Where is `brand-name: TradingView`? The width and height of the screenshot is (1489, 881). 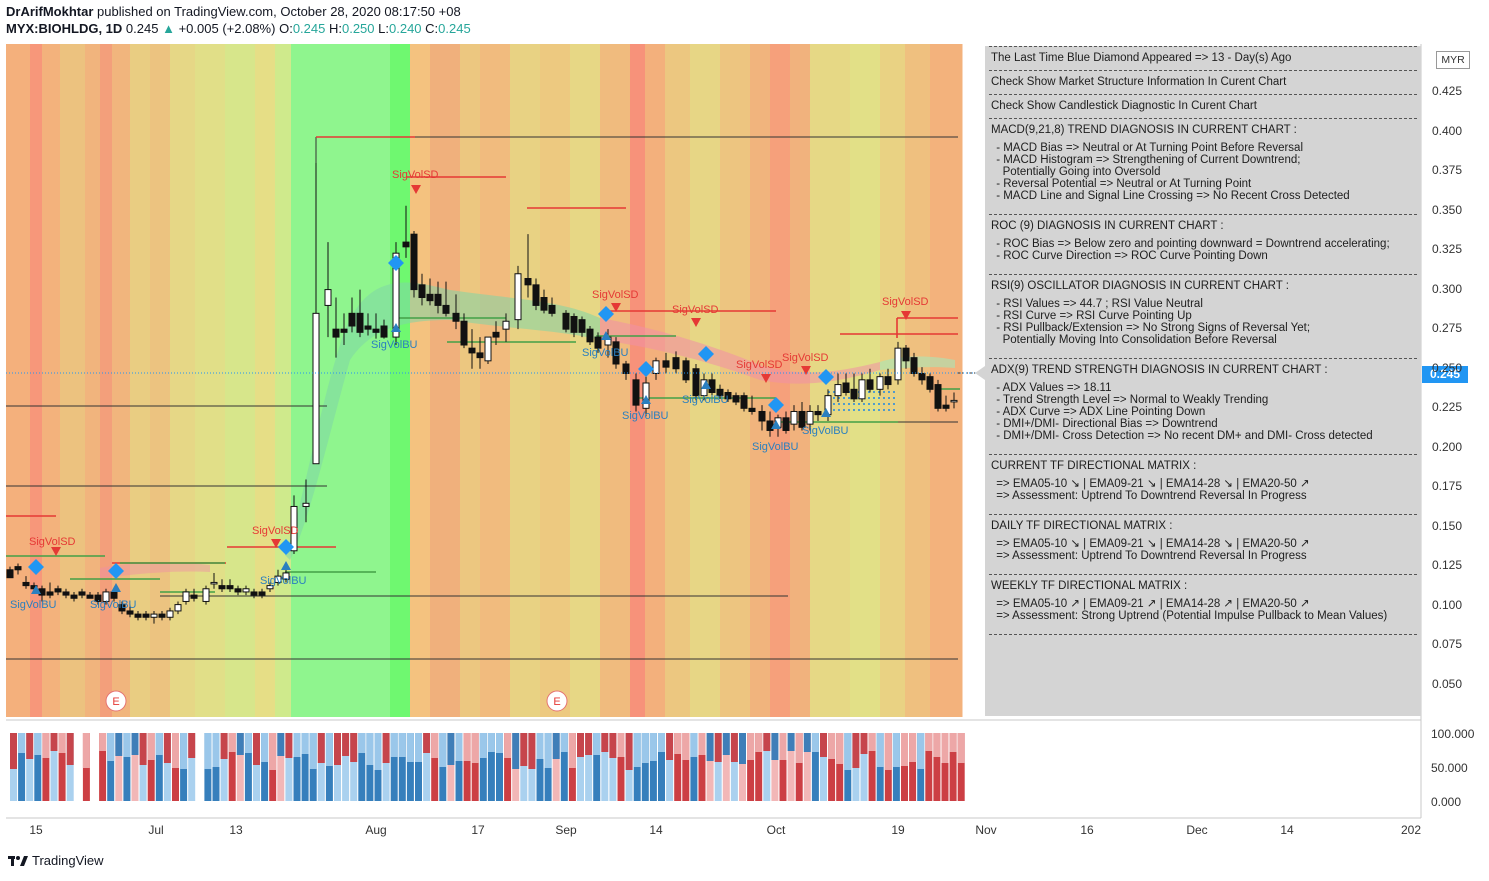 brand-name: TradingView is located at coordinates (68, 860).